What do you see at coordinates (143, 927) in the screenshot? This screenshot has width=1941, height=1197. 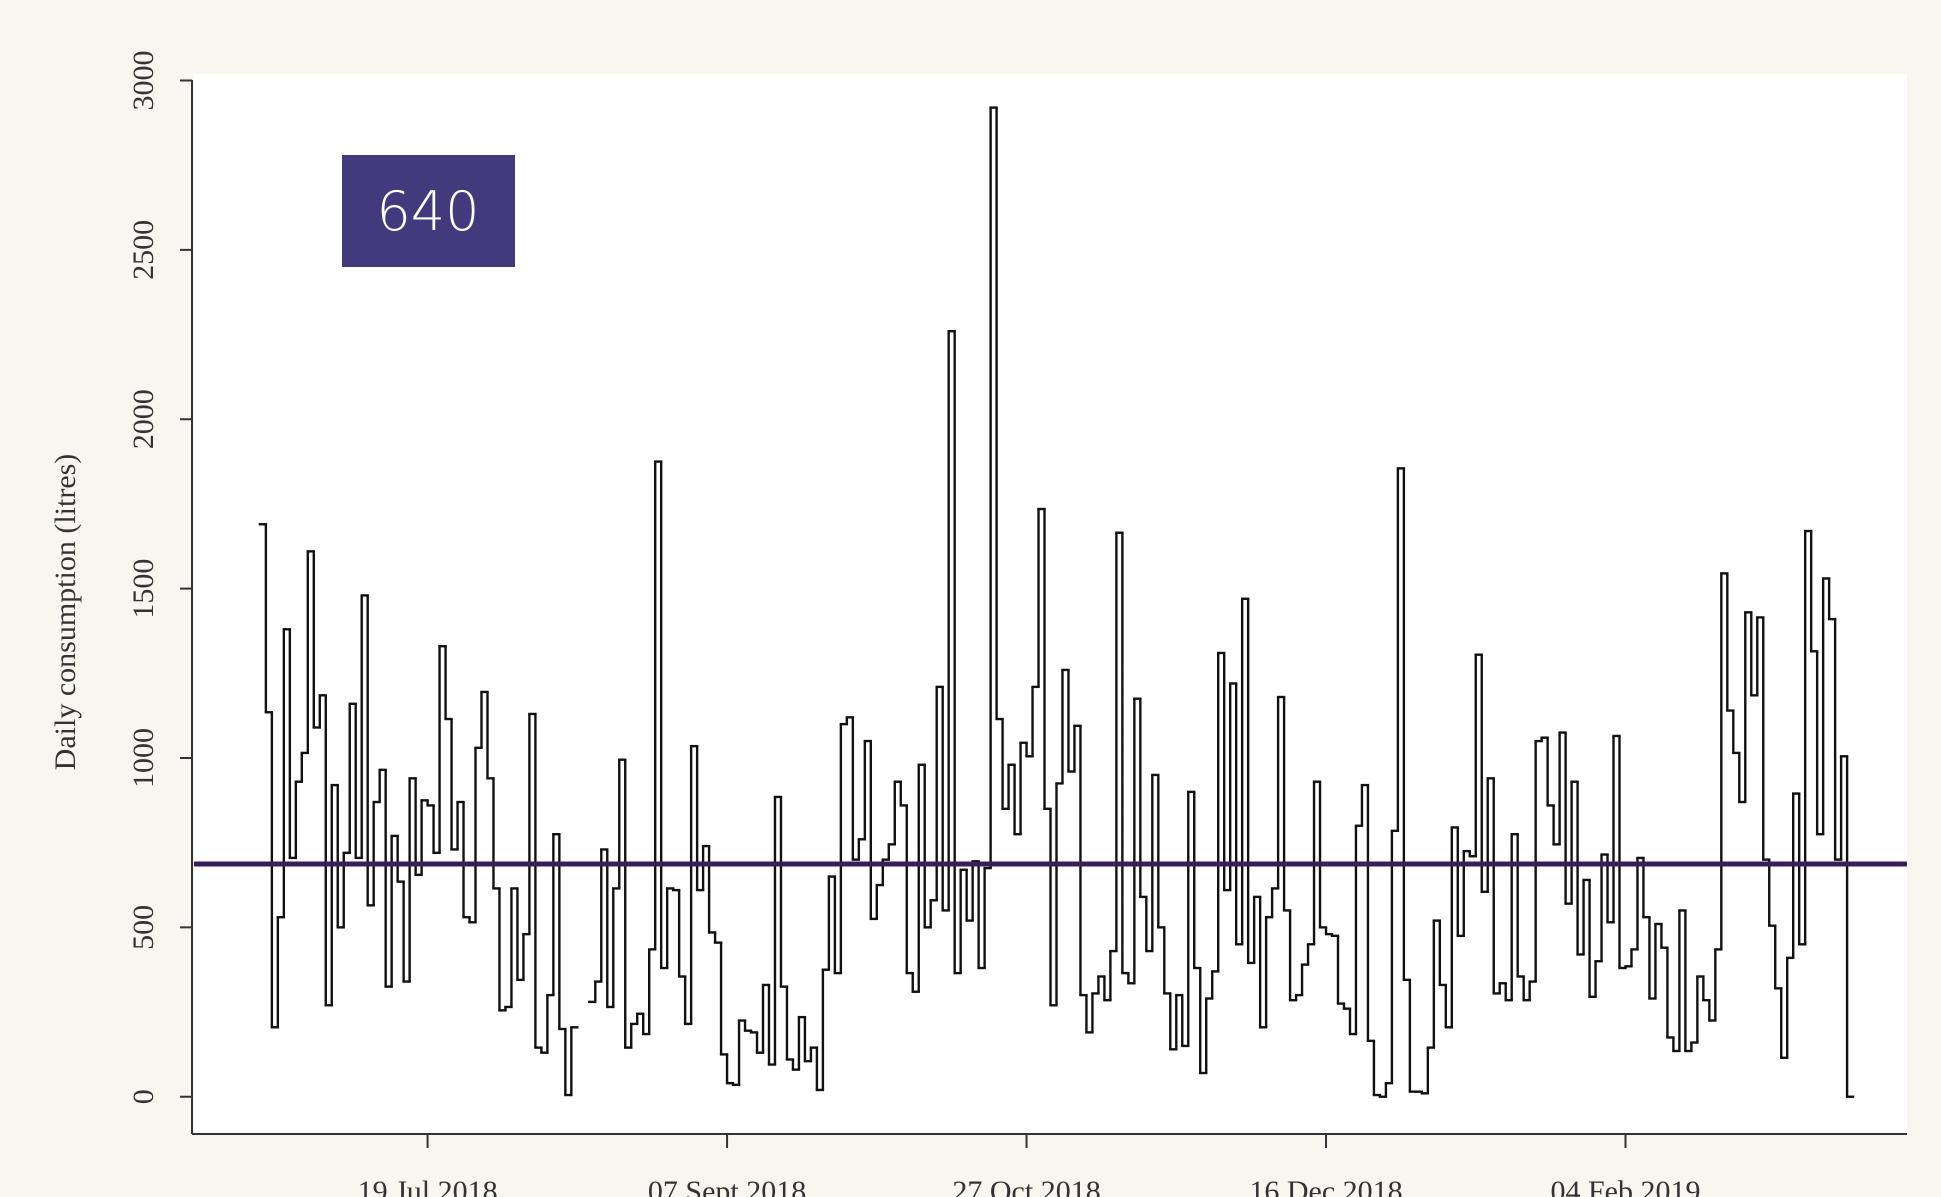 I see `y-tick-label: 500` at bounding box center [143, 927].